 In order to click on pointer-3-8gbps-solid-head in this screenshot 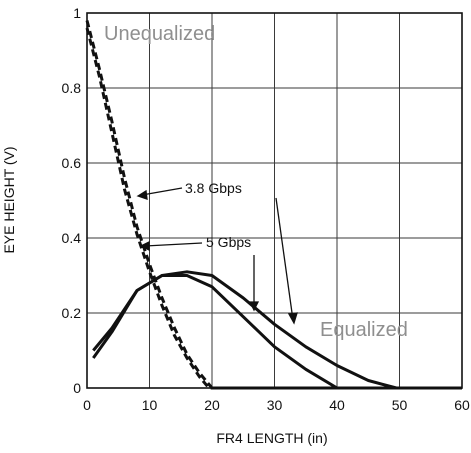, I will do `click(292, 318)`.